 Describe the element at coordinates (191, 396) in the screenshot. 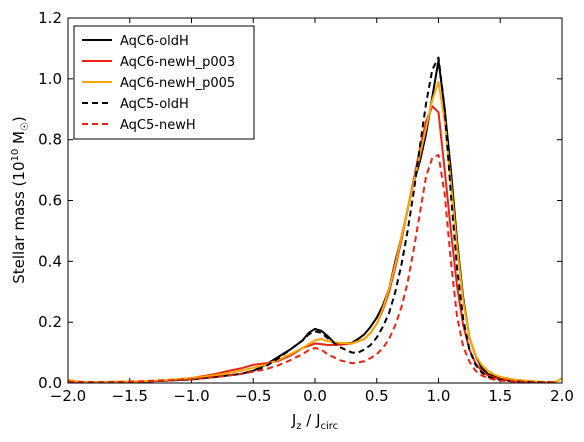

I see `x-tick-label: −1.0` at that location.